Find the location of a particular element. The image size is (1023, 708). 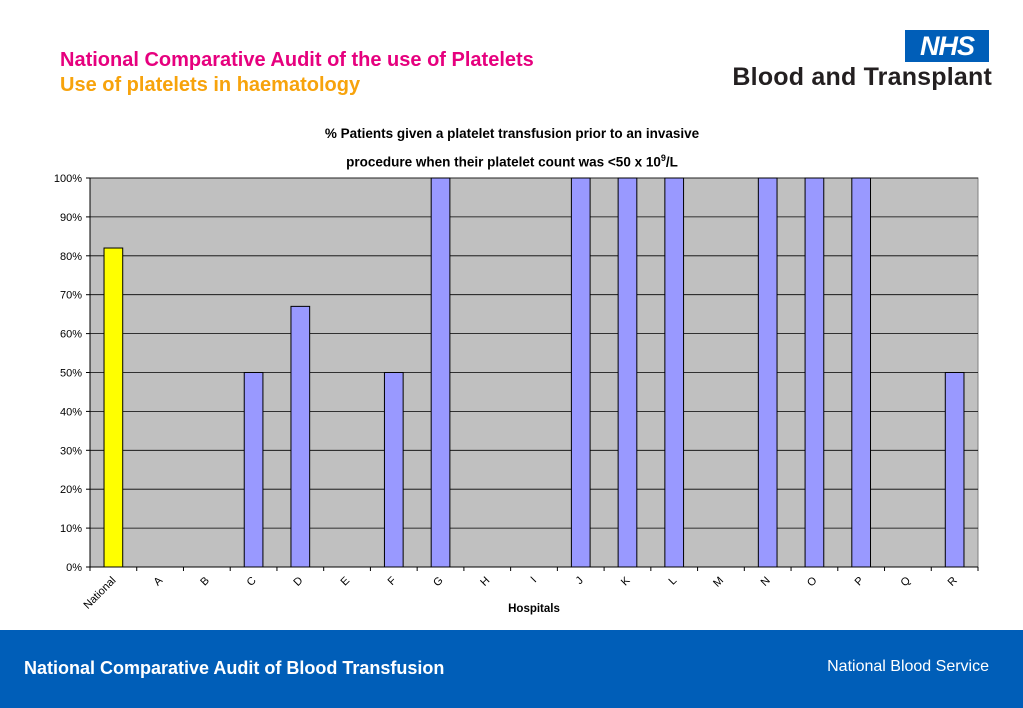

y-tick-label: 50% is located at coordinates (71, 374).